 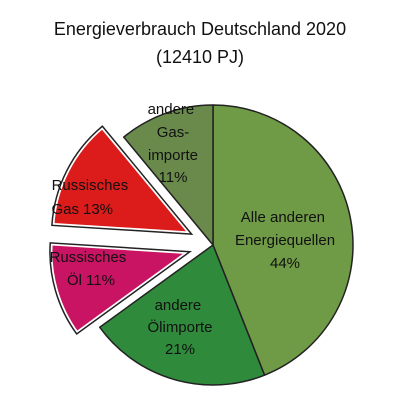 What do you see at coordinates (285, 229) in the screenshot?
I see `slice-label: Alle anderen Energiequellen` at bounding box center [285, 229].